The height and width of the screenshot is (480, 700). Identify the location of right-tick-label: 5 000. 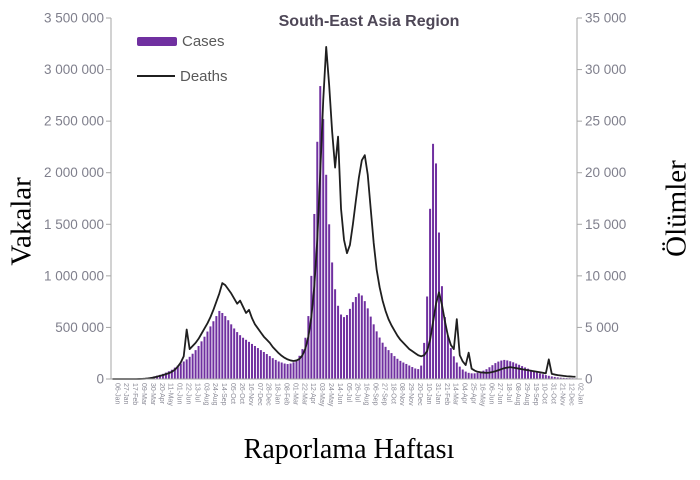
(602, 327).